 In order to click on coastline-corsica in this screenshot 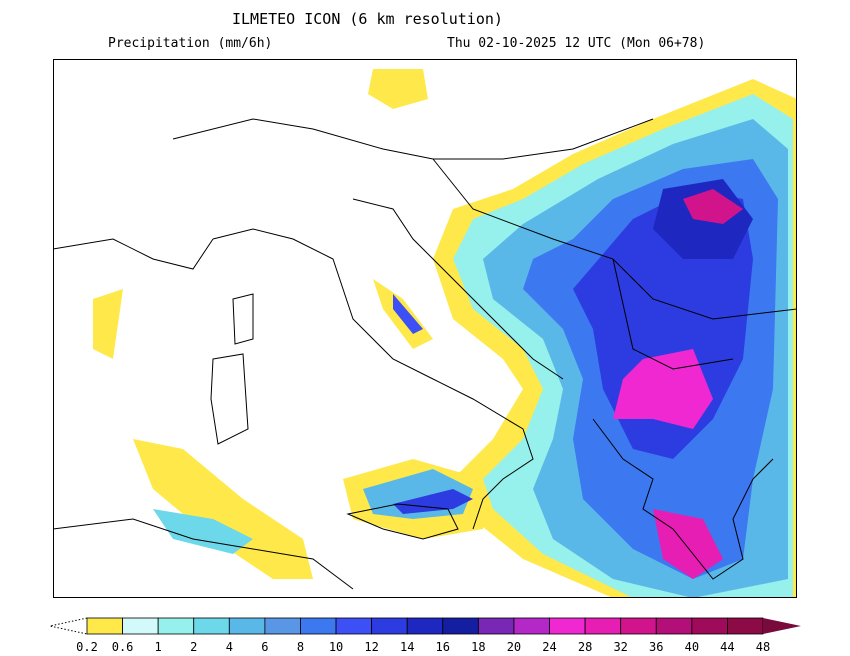, I will do `click(243, 319)`.